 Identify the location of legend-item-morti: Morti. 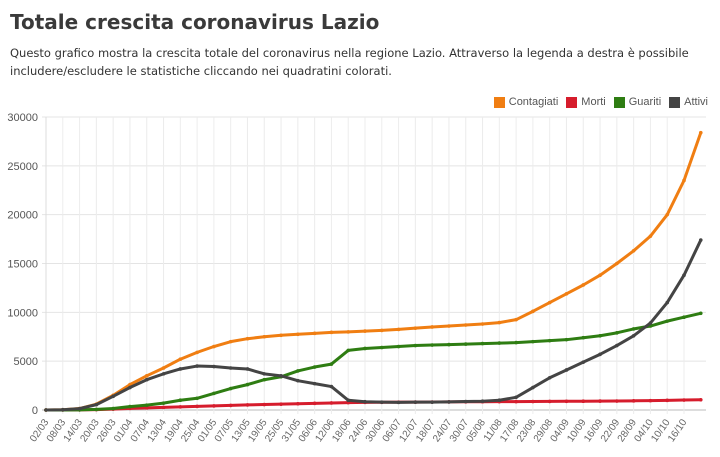
(586, 102).